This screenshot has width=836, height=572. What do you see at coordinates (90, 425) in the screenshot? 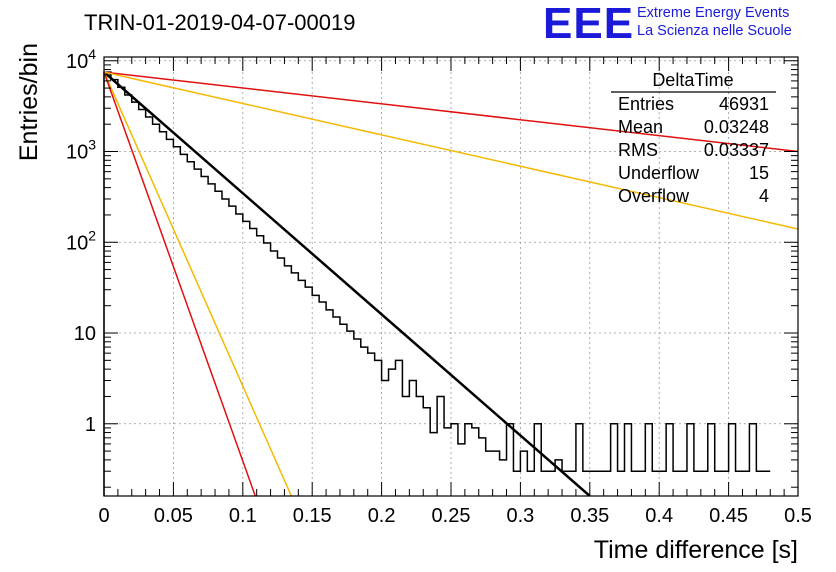
I see `y-tick-label: 1` at bounding box center [90, 425].